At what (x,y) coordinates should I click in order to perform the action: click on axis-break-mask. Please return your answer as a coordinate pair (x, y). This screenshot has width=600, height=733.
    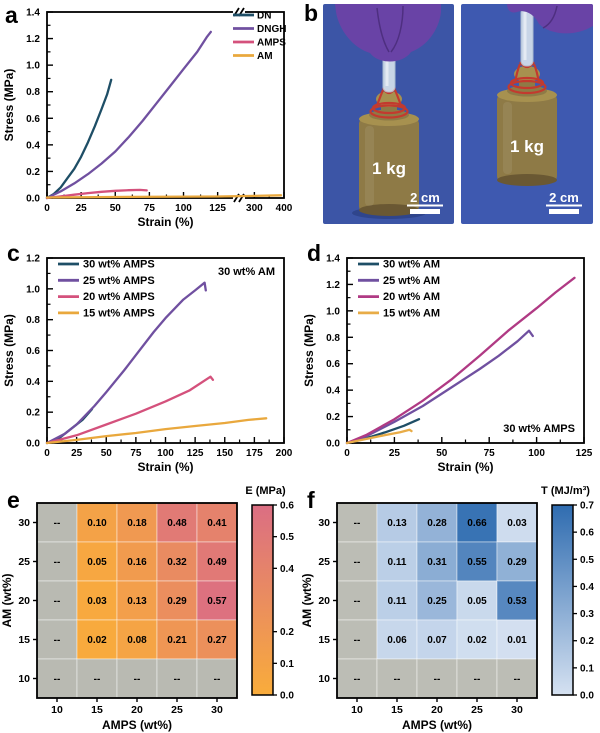
    Looking at the image, I should click on (238, 12).